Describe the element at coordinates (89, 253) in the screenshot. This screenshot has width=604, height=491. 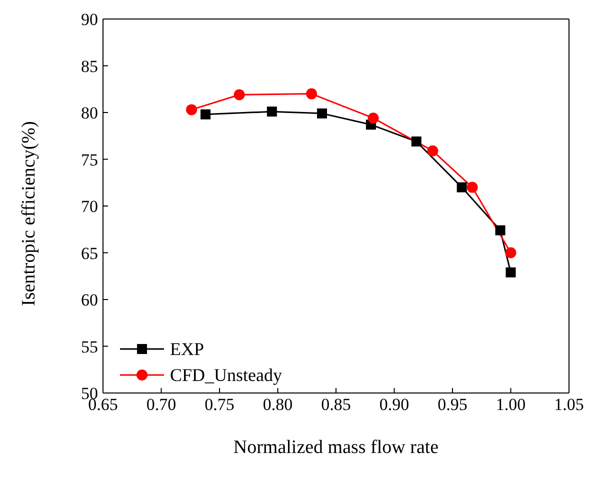
I see `y-tick-label: 65` at that location.